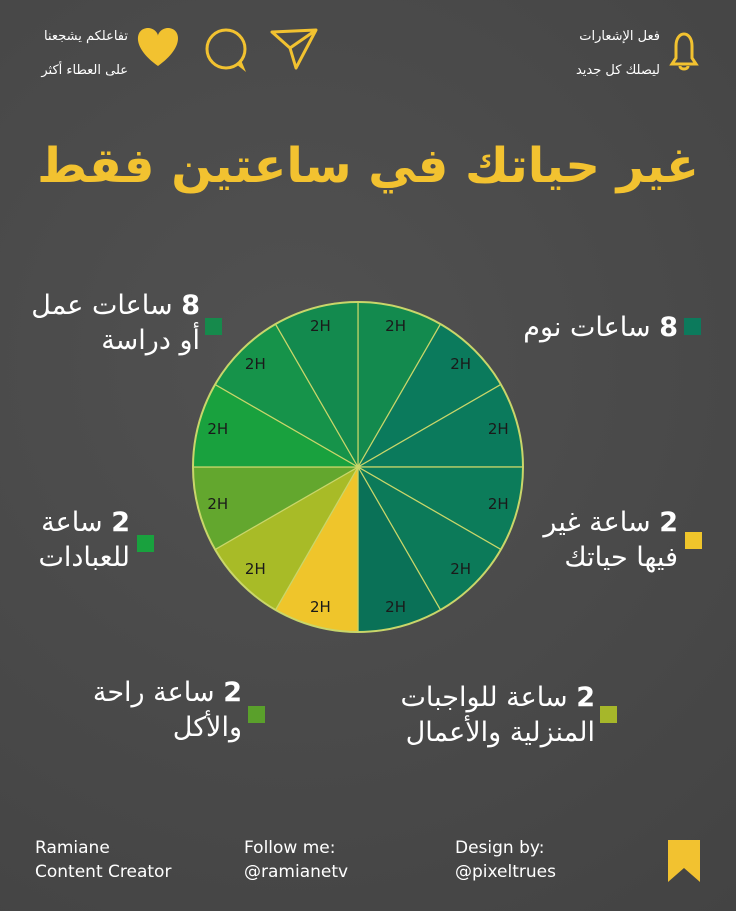 Image resolution: width=736 pixels, height=911 pixels. What do you see at coordinates (102, 305) in the screenshot?
I see `legend-text: ساعات عمل` at bounding box center [102, 305].